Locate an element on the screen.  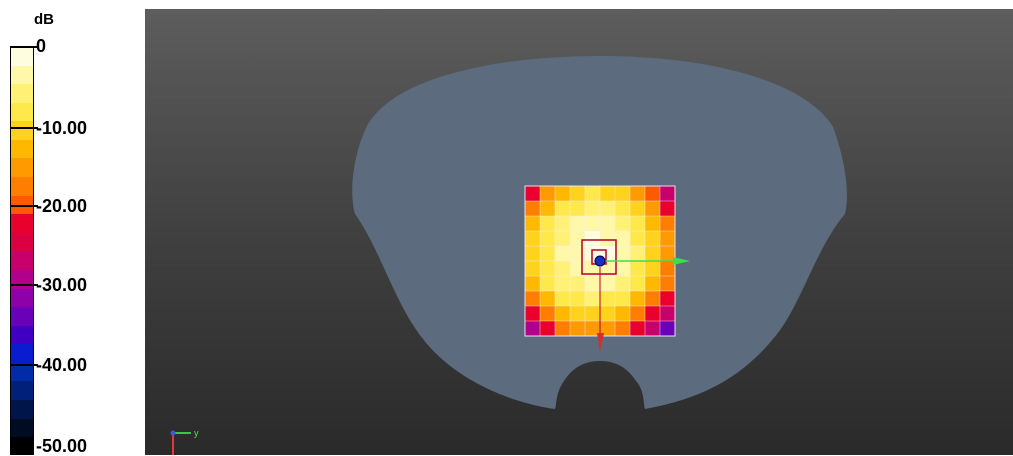
colorbar-tick-label: -10.00 is located at coordinates (62, 128).